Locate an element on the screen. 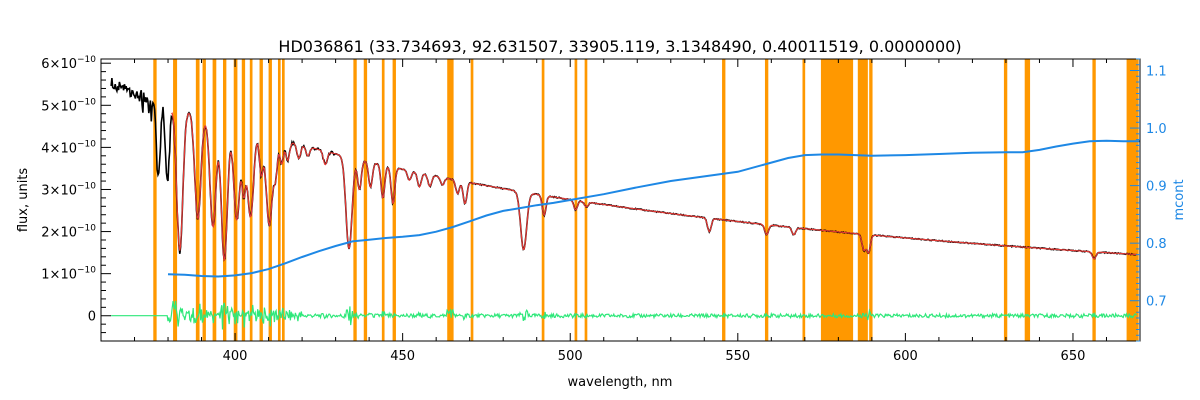  y-tick-label: 5×10⁻¹⁰ is located at coordinates (68, 105).